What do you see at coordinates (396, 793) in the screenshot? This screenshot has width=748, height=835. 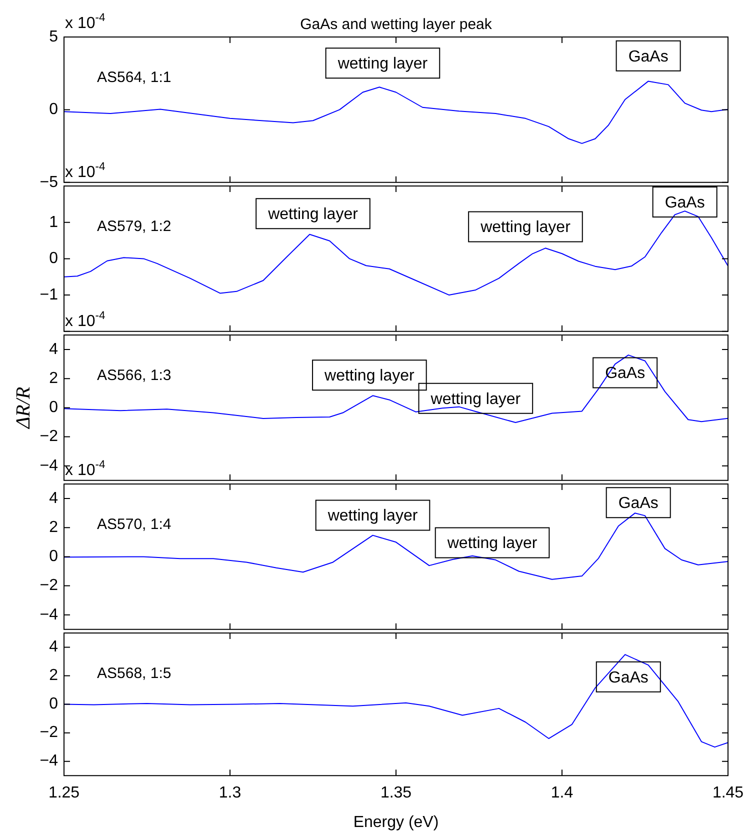 I see `x-tick-label: 1.35` at bounding box center [396, 793].